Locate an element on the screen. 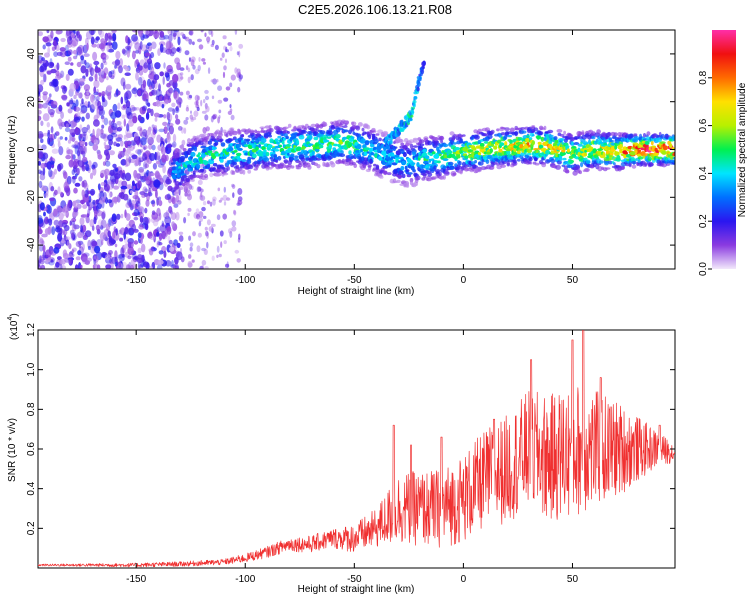 The height and width of the screenshot is (600, 750). snr-multiplier-close: ) is located at coordinates (14, 314).